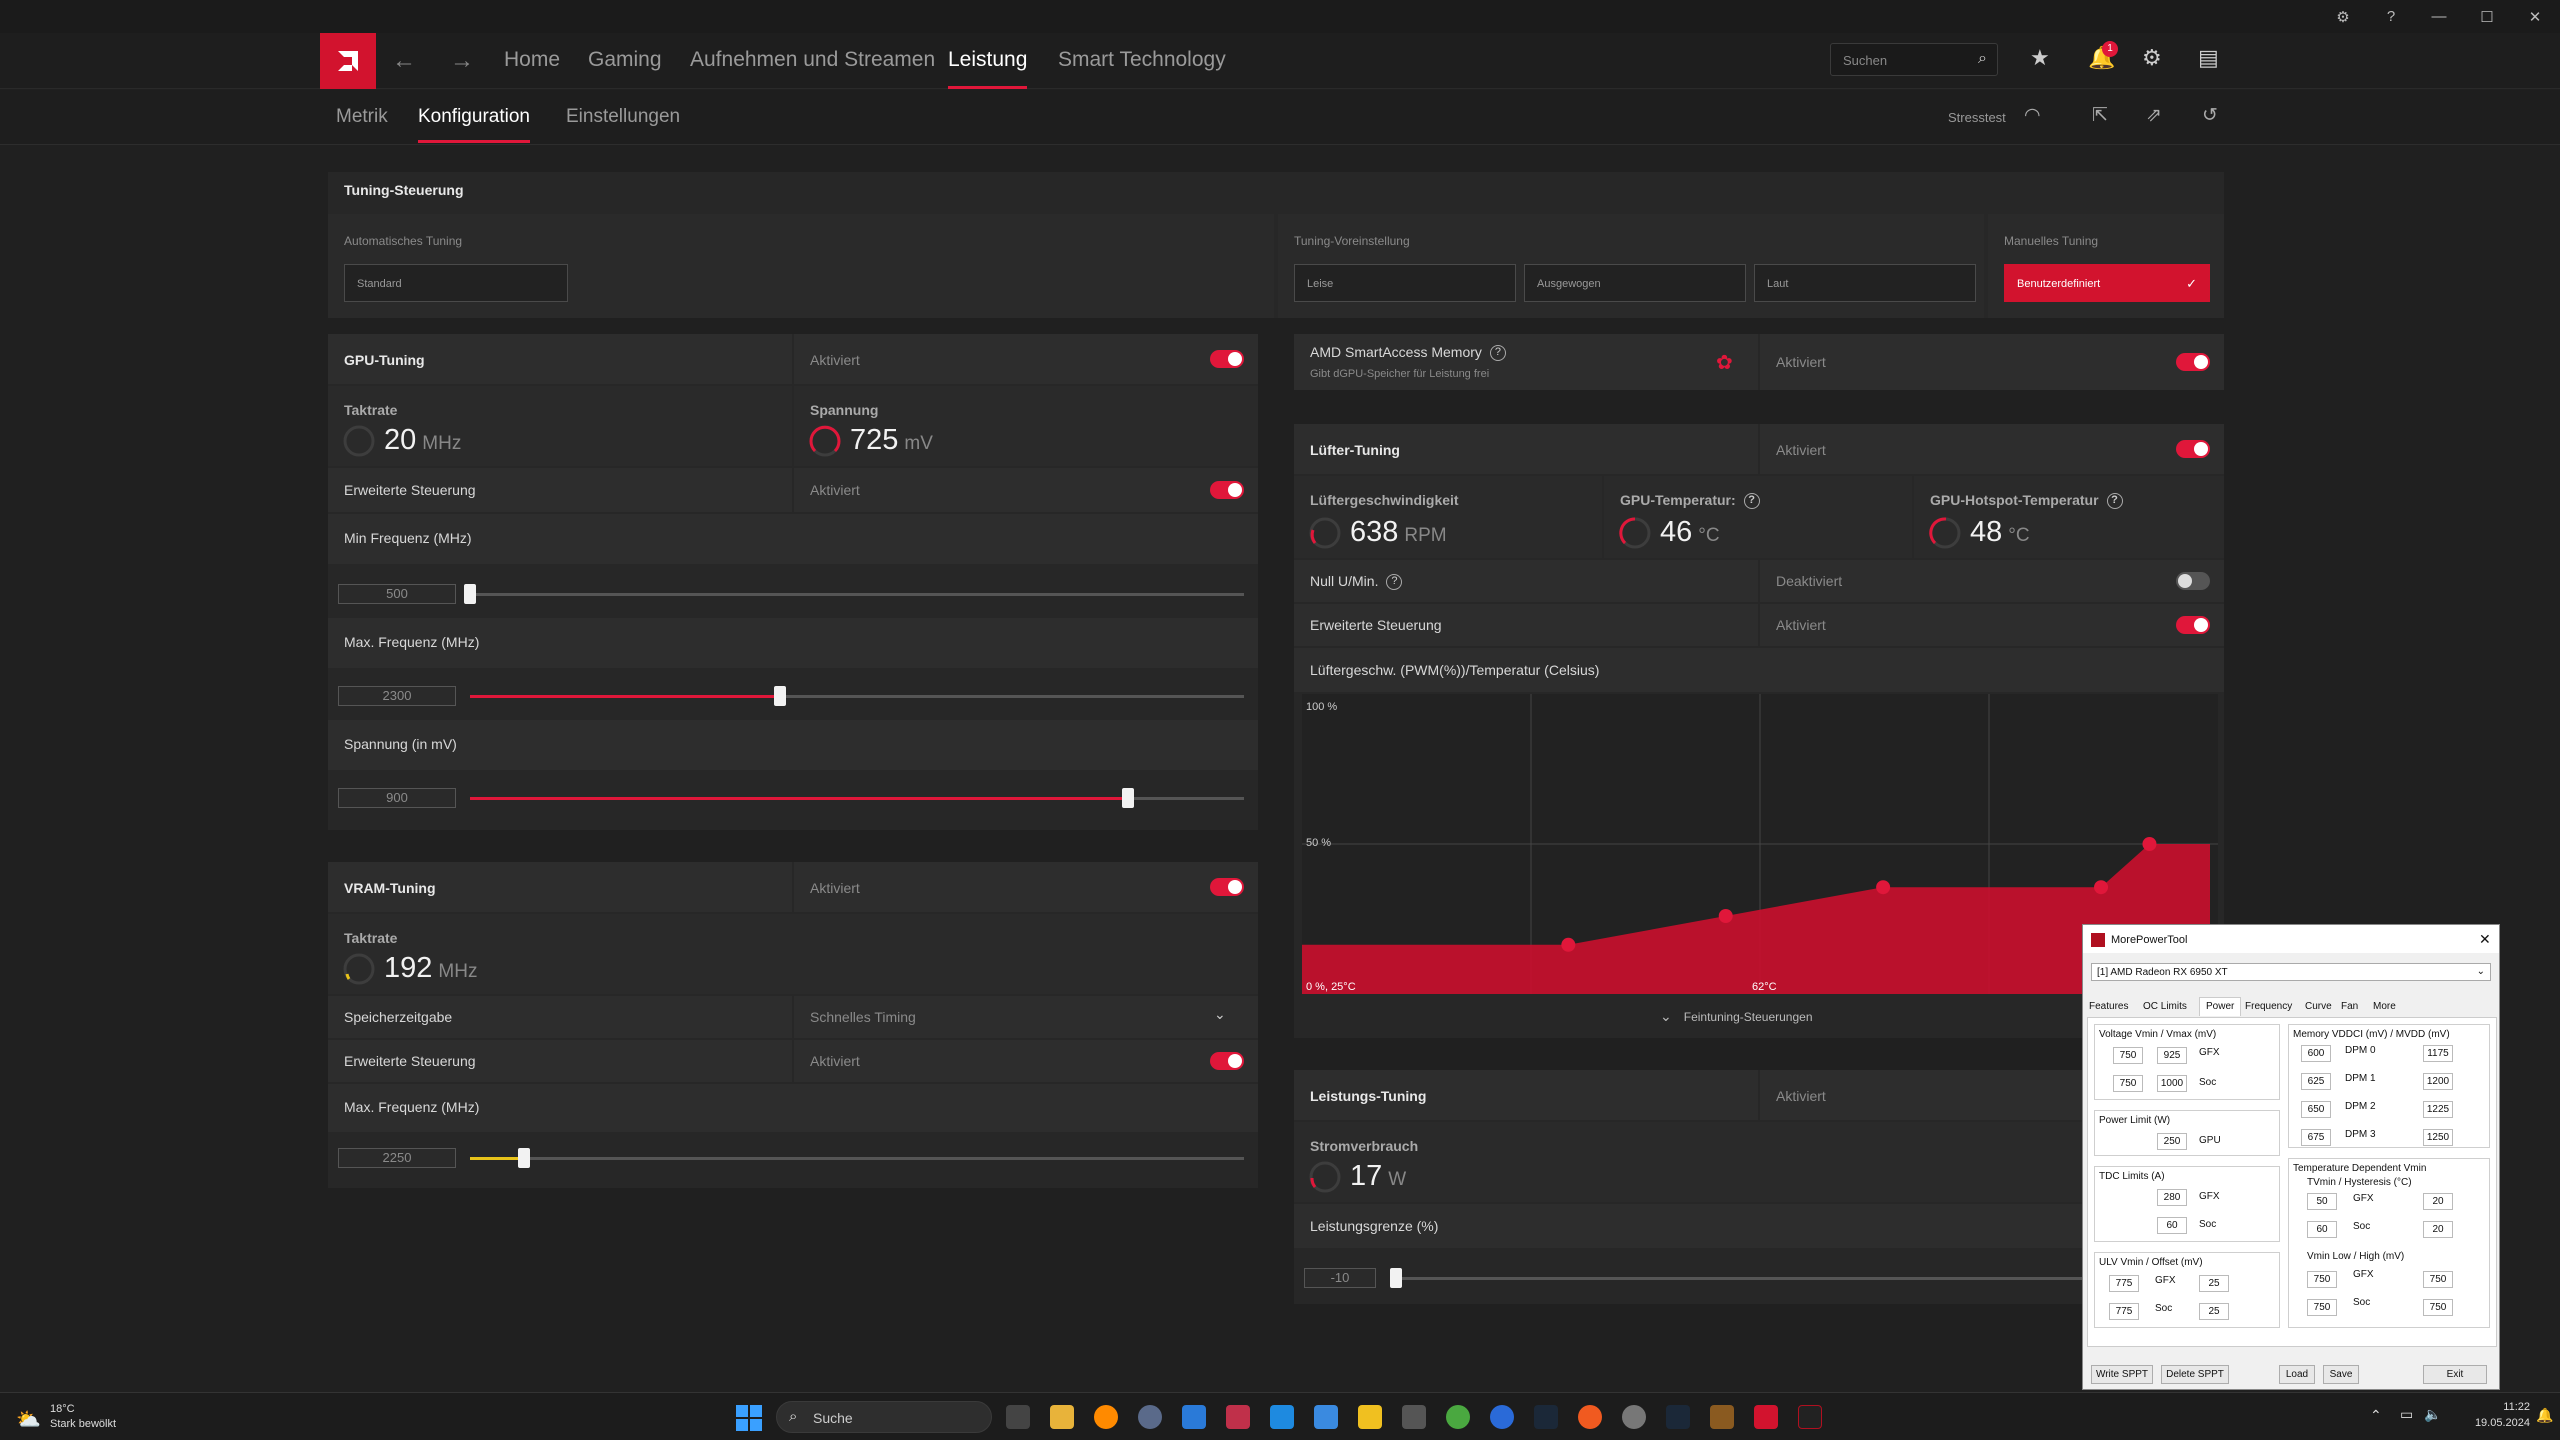  Describe the element at coordinates (2165, 1006) in the screenshot. I see `mpt-tab-oc-limits: OC Limits` at that location.